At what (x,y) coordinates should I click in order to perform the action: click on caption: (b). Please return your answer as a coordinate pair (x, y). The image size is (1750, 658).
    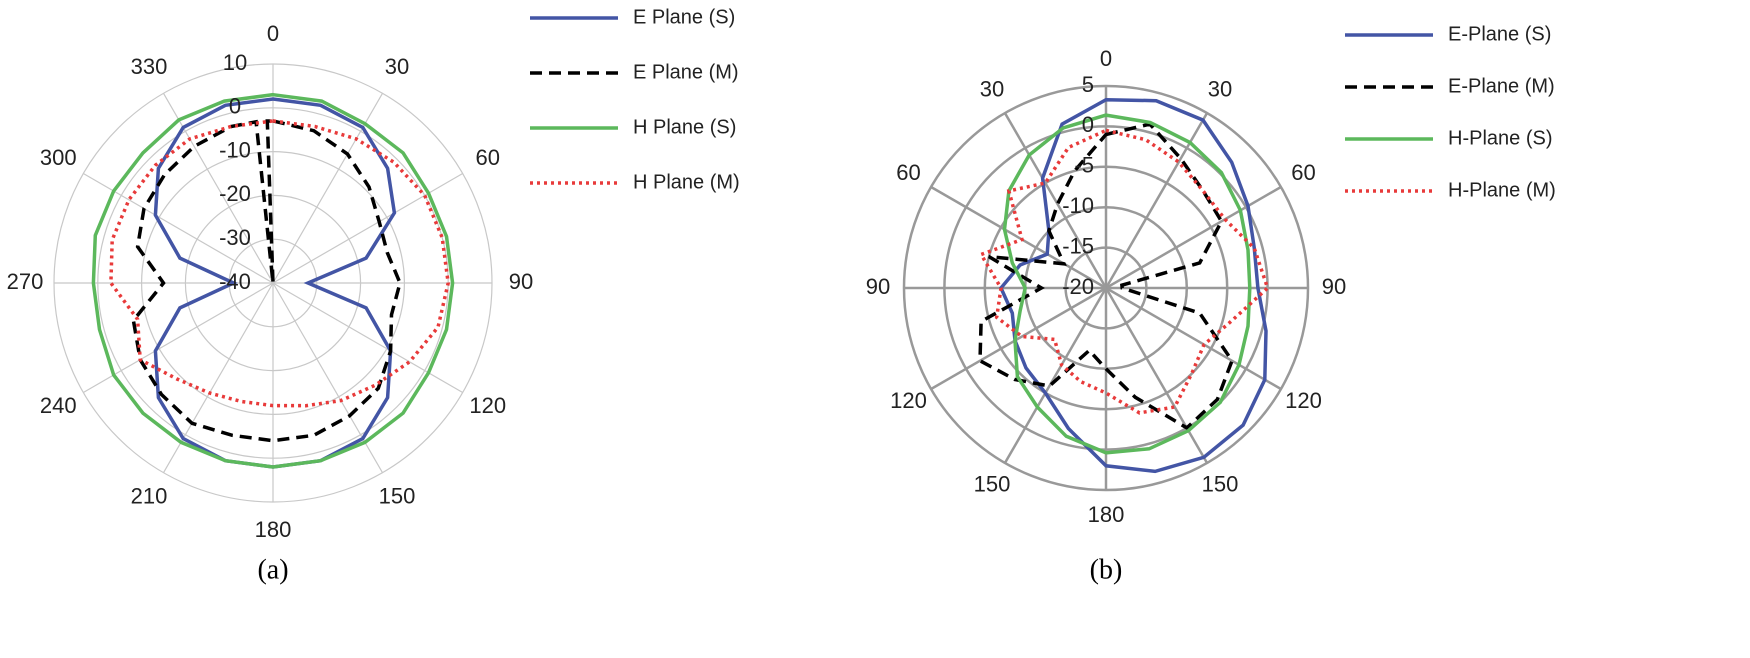
    Looking at the image, I should click on (1106, 569).